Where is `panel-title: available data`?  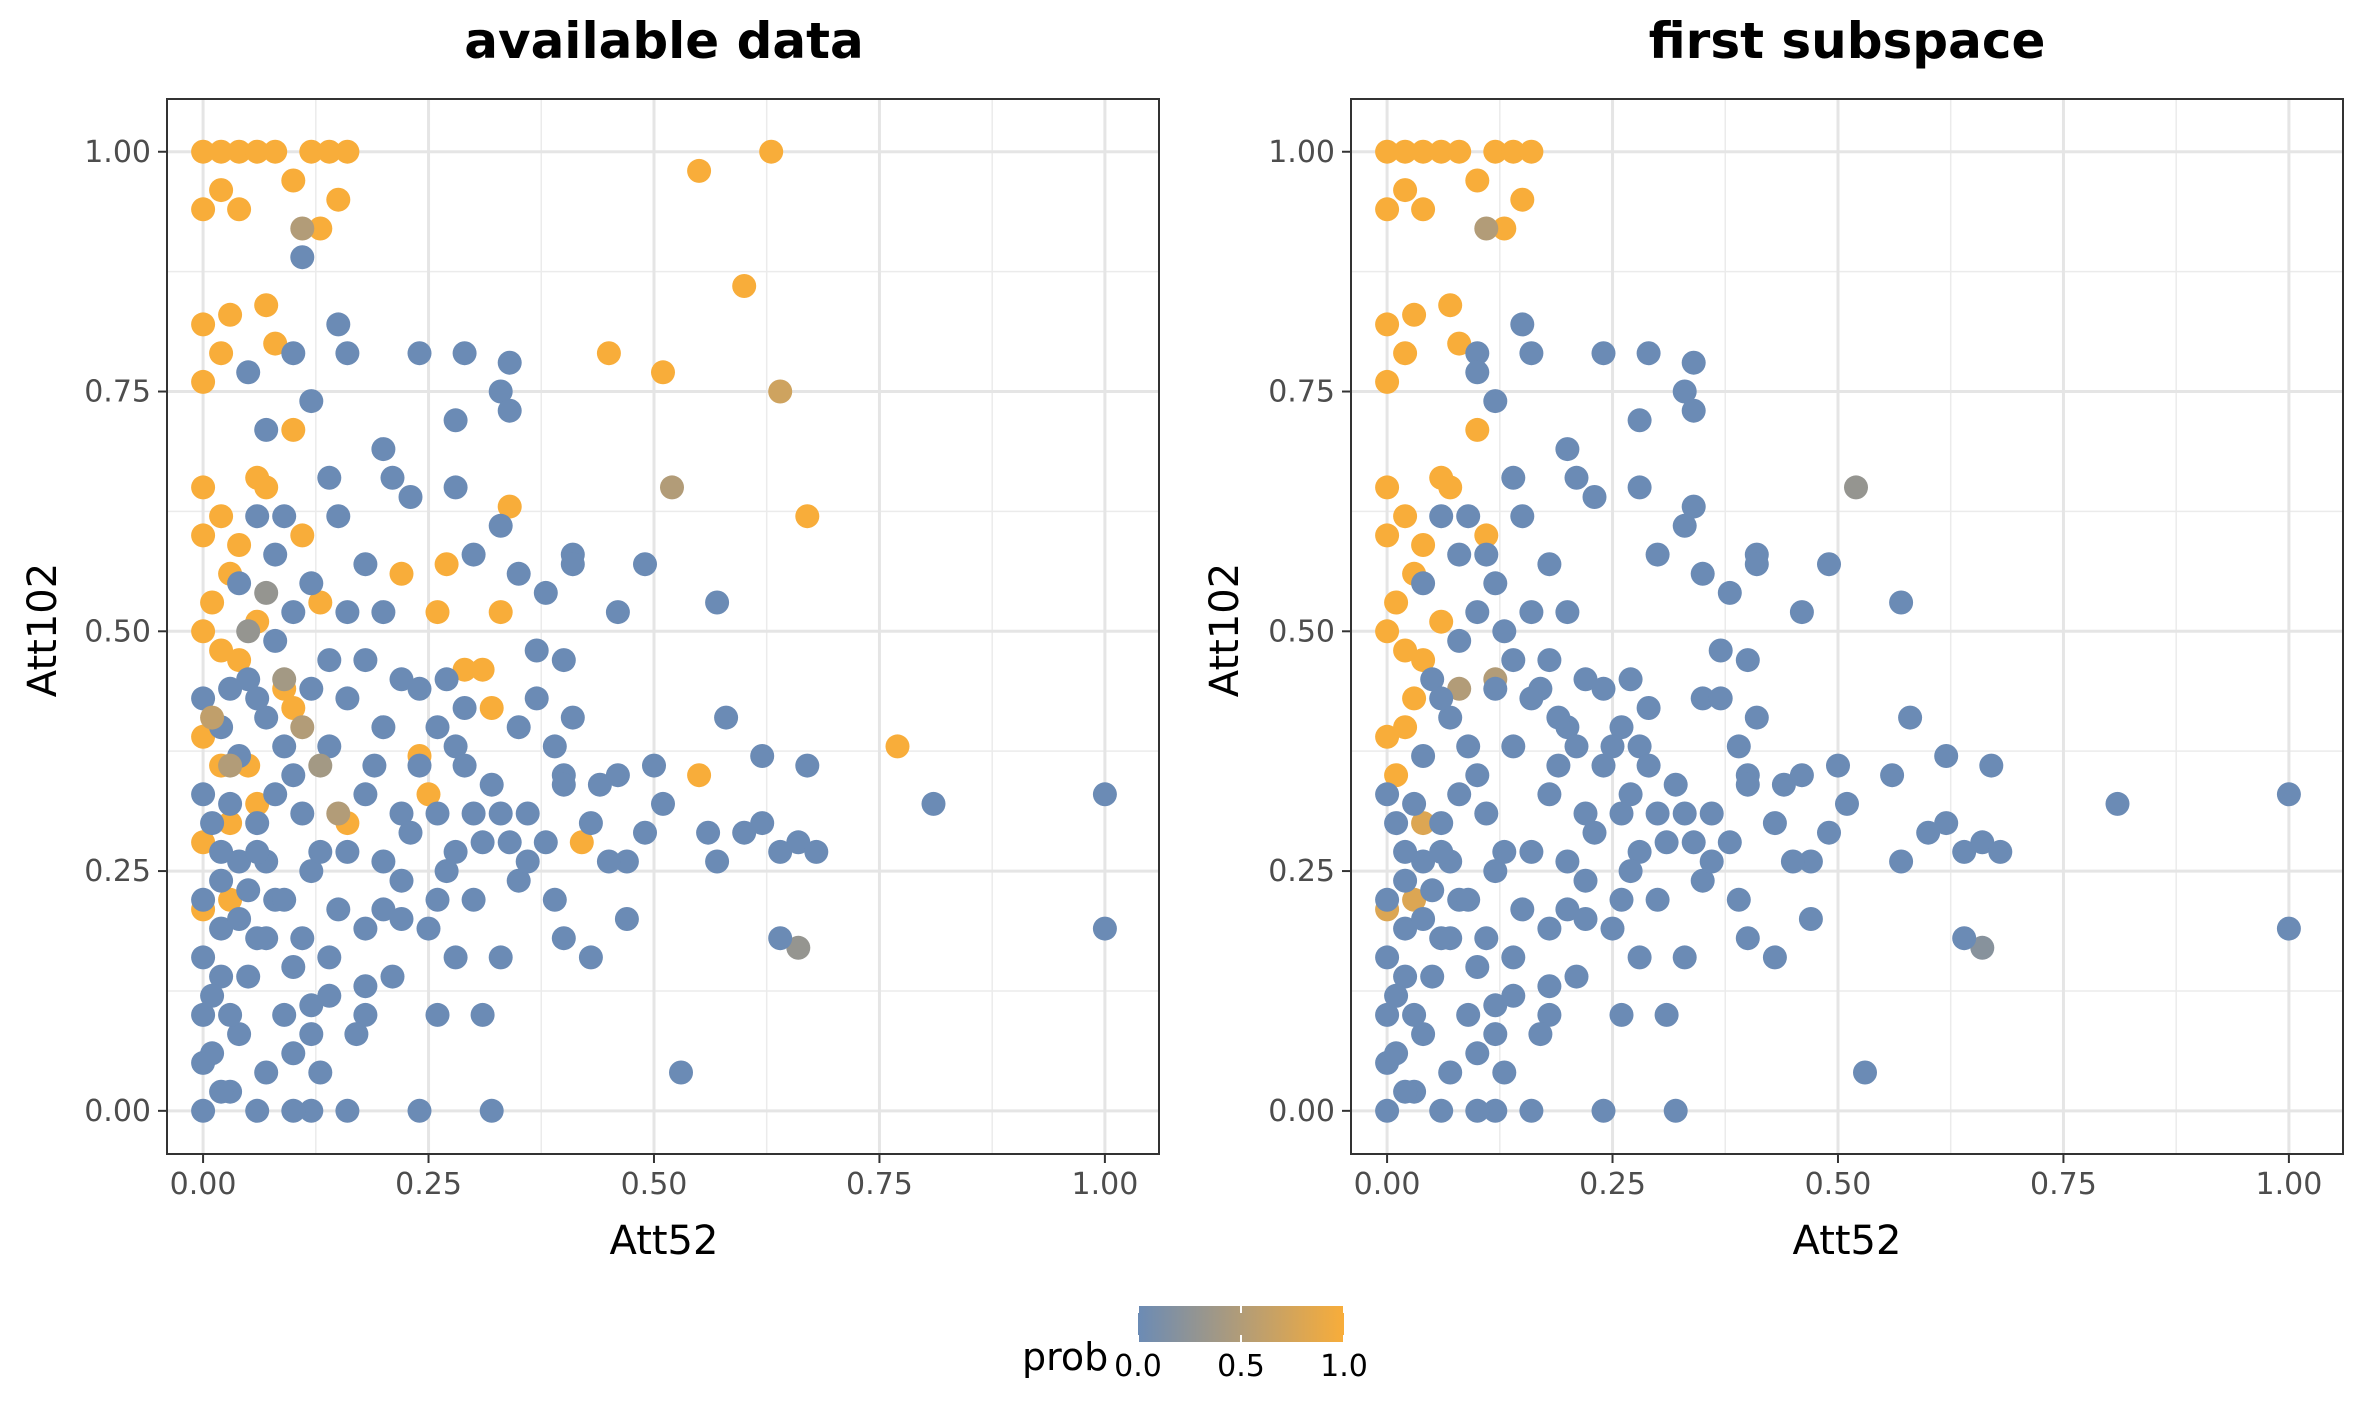
panel-title: available data is located at coordinates (664, 41).